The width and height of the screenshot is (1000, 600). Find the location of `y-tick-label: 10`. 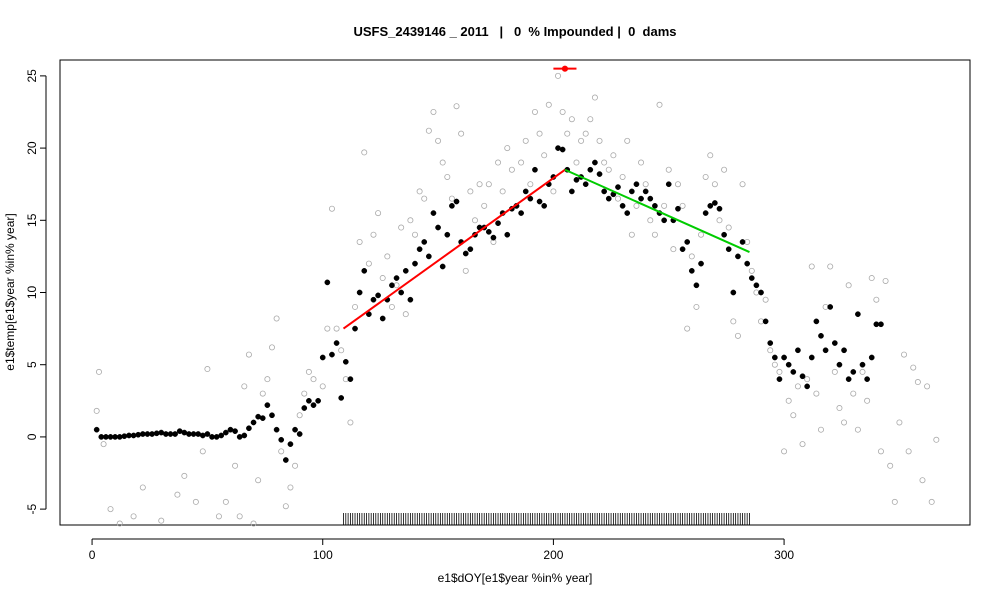

y-tick-label: 10 is located at coordinates (32, 293).